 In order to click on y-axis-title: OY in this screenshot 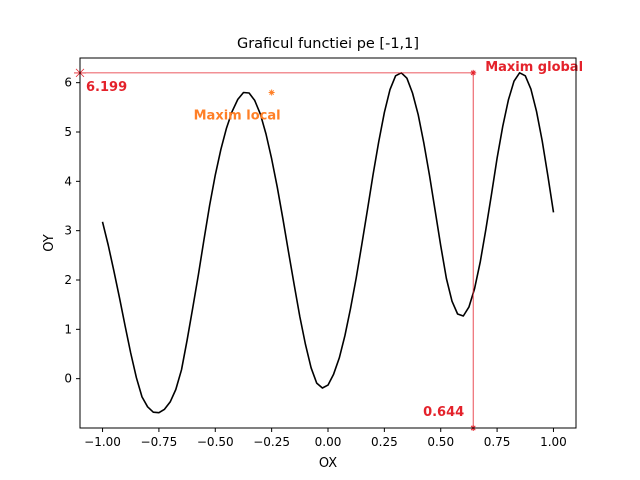, I will do `click(49, 243)`.